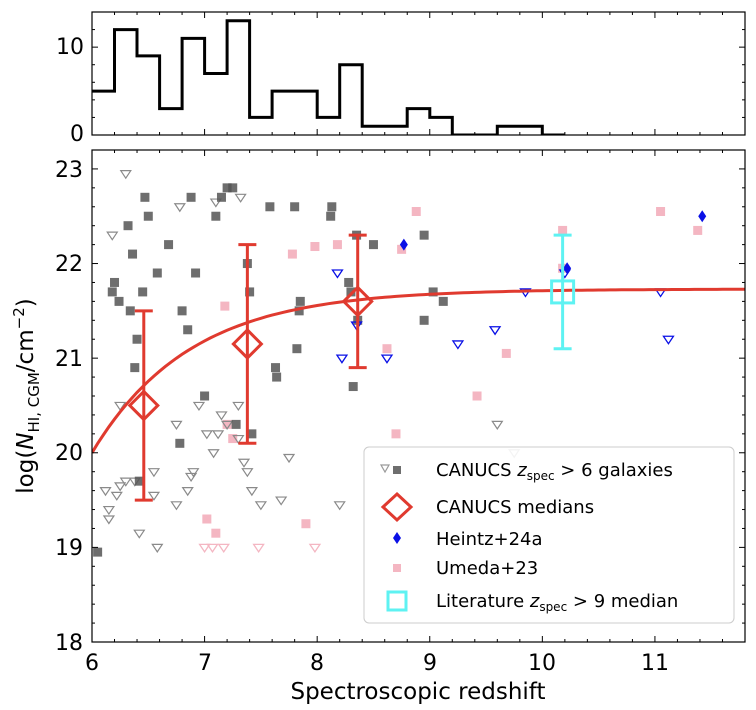  Describe the element at coordinates (542, 663) in the screenshot. I see `xtick-label: 10` at that location.